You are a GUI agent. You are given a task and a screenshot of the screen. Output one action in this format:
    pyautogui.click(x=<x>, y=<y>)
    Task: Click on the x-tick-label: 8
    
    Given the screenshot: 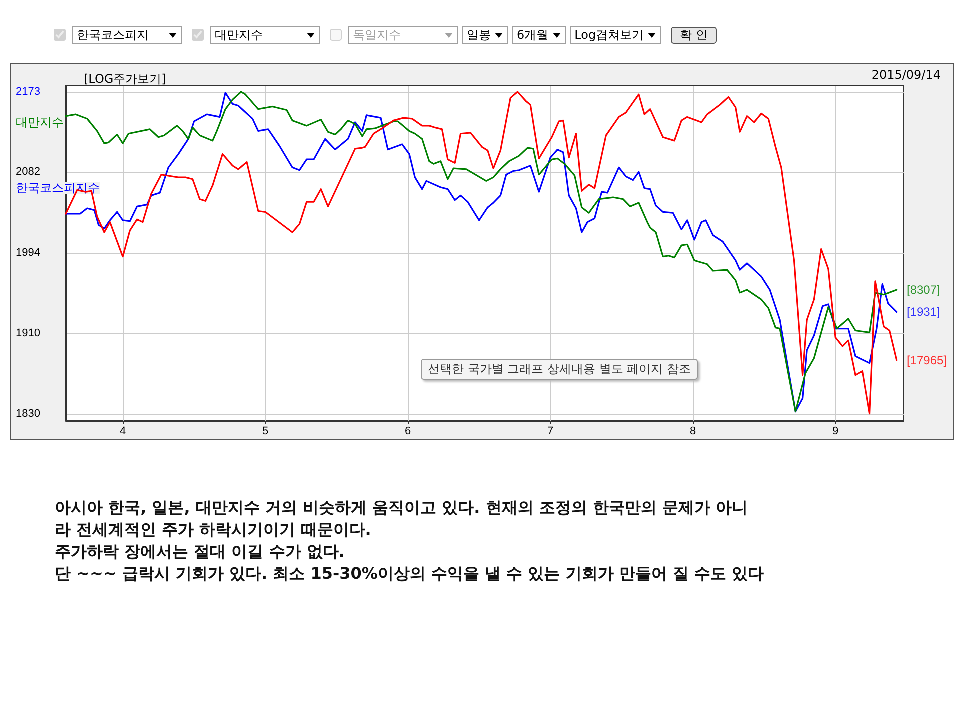 What is the action you would take?
    pyautogui.click(x=693, y=432)
    